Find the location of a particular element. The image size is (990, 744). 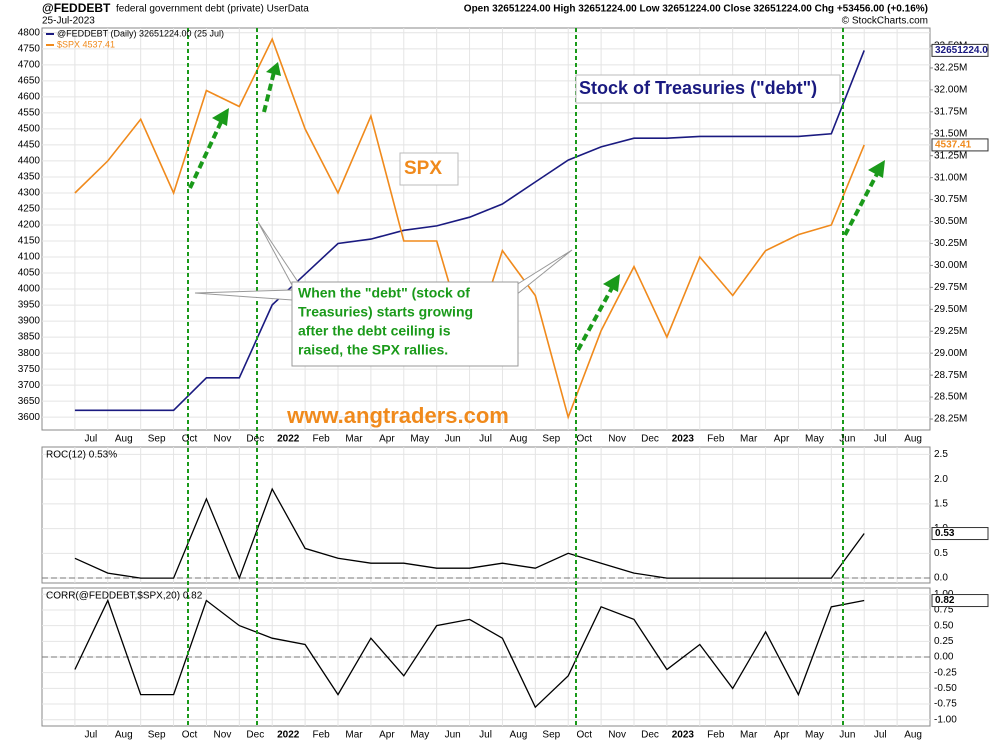

legend-label: $SPX 4537.41 is located at coordinates (86, 44).